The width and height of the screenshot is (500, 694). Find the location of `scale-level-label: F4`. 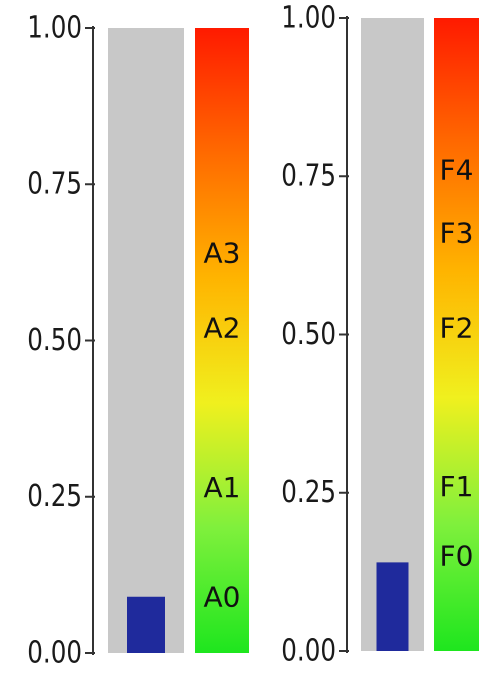

scale-level-label: F4 is located at coordinates (457, 169).